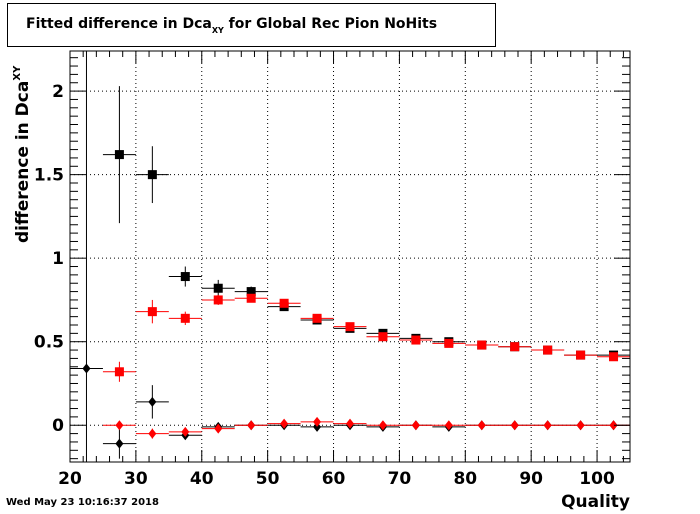  I want to click on timestamp: Wed May 23 10:16:37 2018, so click(82, 502).